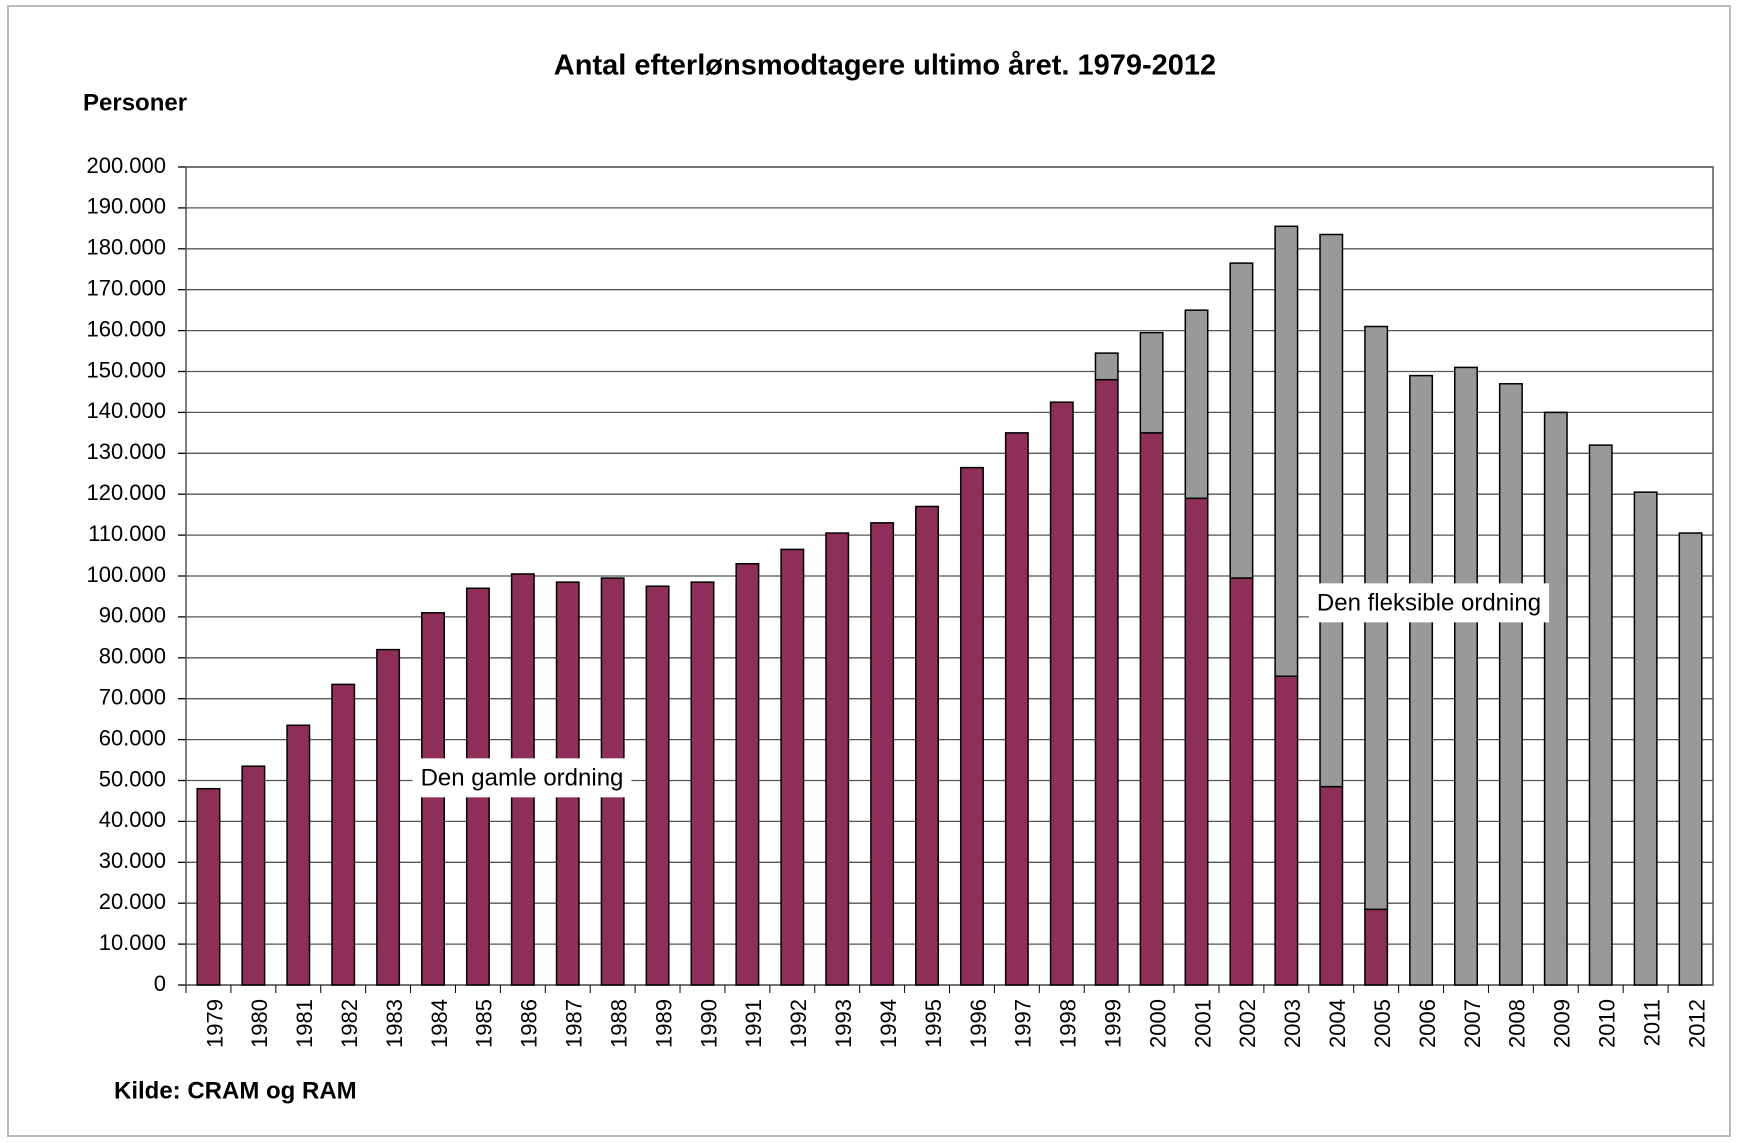 This screenshot has height=1143, width=1739. I want to click on x-tick-label: 2011, so click(1651, 1022).